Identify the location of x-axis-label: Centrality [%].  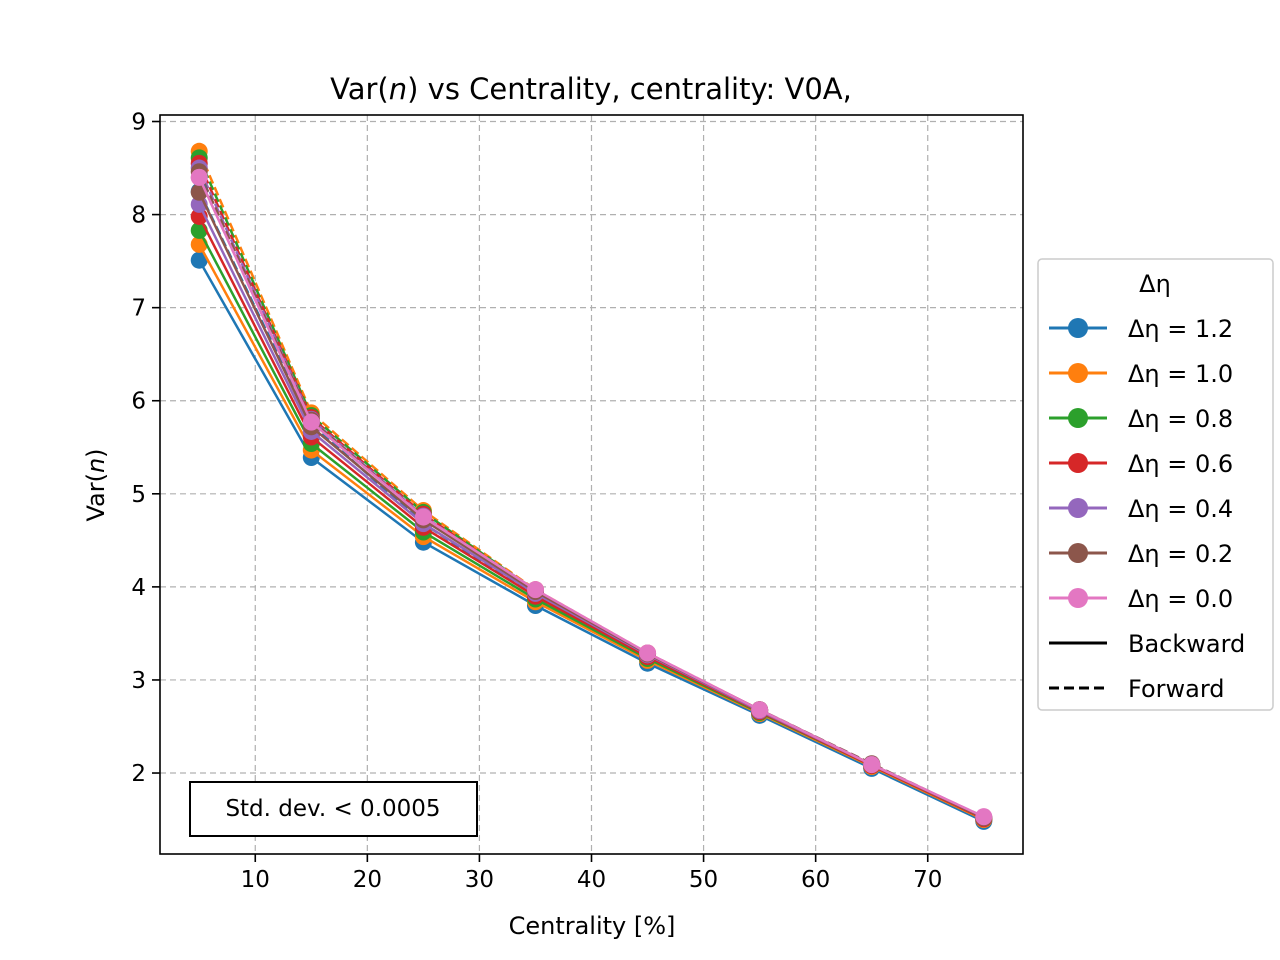
(592, 926).